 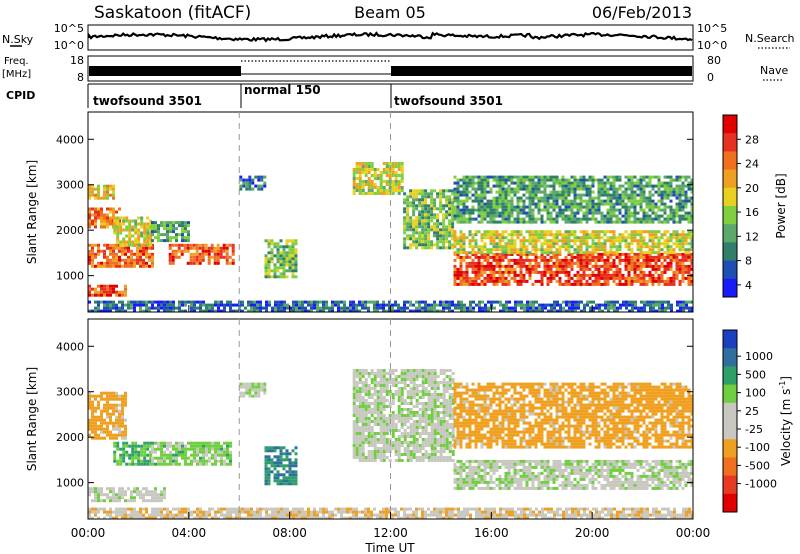 What do you see at coordinates (712, 28) in the screenshot?
I see `nsearch-tick-top: 10^5` at bounding box center [712, 28].